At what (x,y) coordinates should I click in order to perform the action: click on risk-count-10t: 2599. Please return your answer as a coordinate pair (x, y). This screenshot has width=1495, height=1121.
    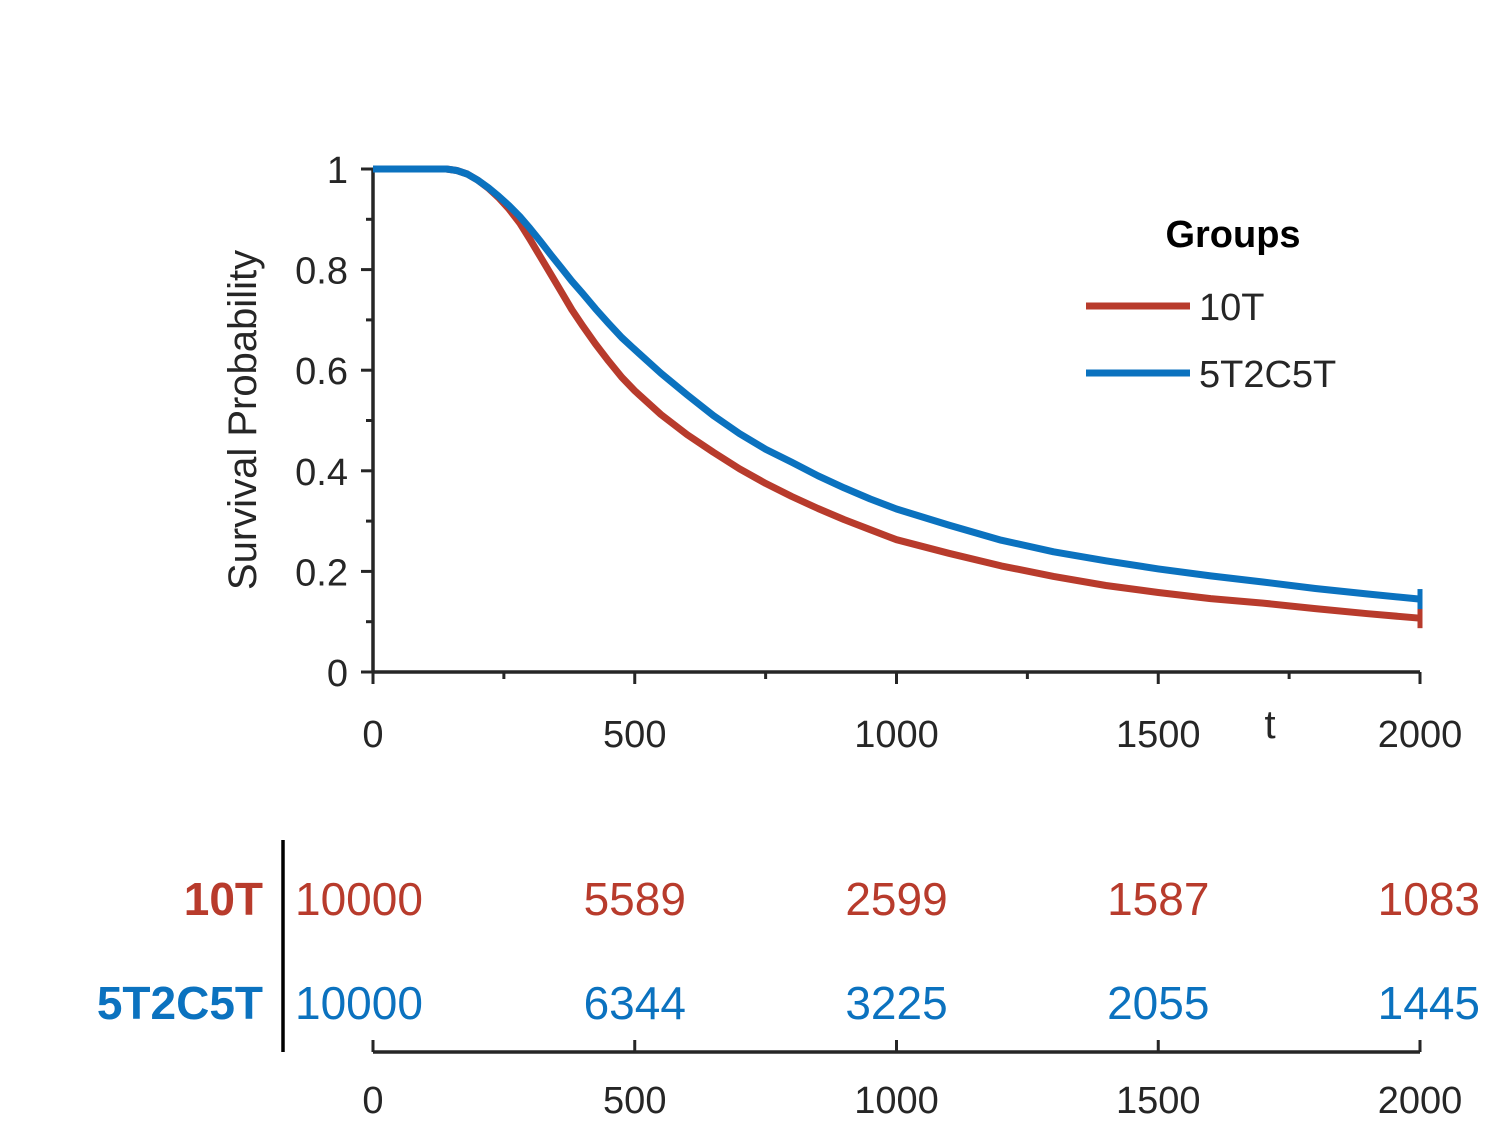
    Looking at the image, I should click on (896, 899).